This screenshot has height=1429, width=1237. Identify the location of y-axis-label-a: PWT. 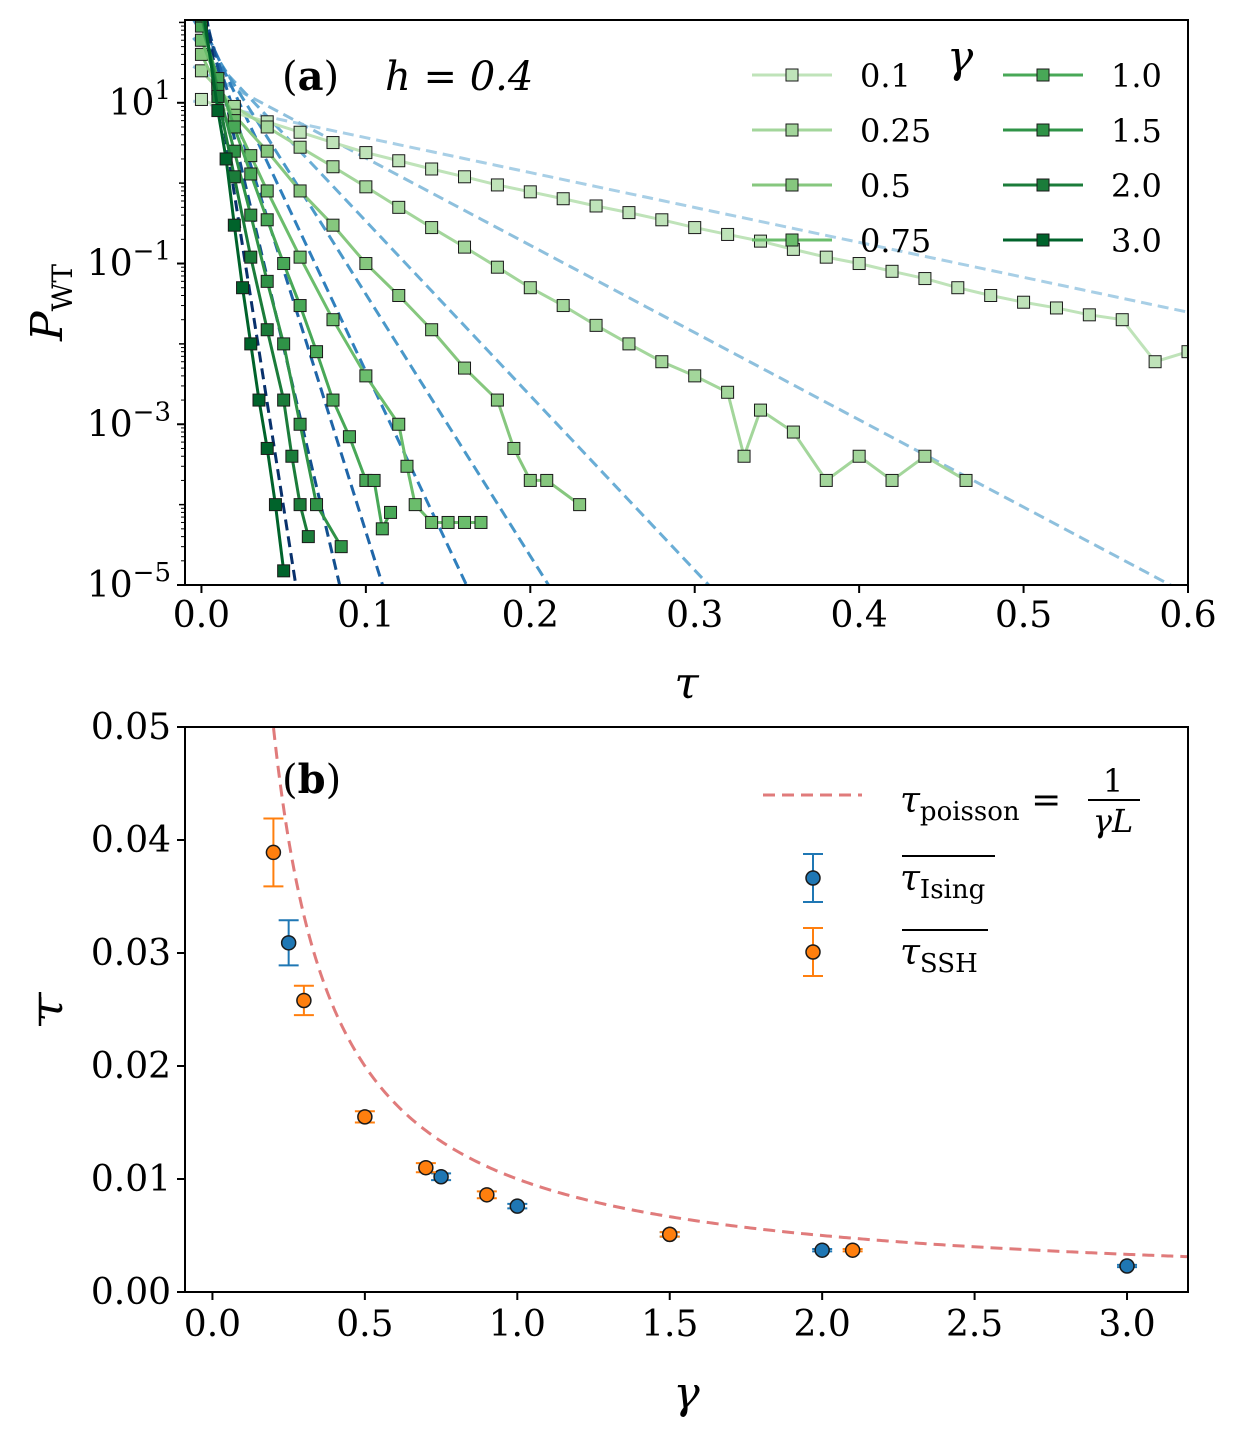
(50, 303).